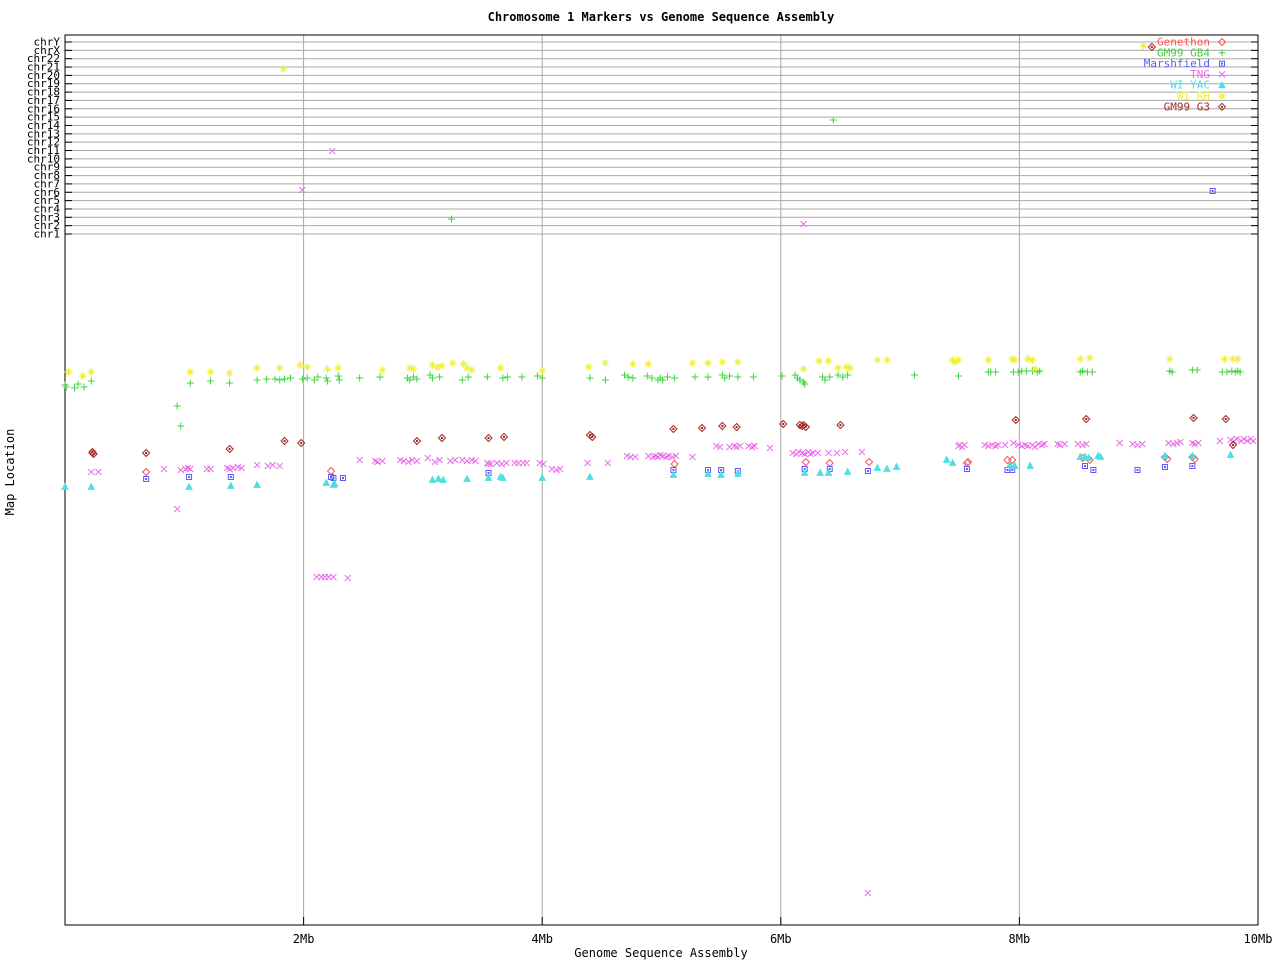 This screenshot has height=960, width=1280. I want to click on series-genethon, so click(643, 462).